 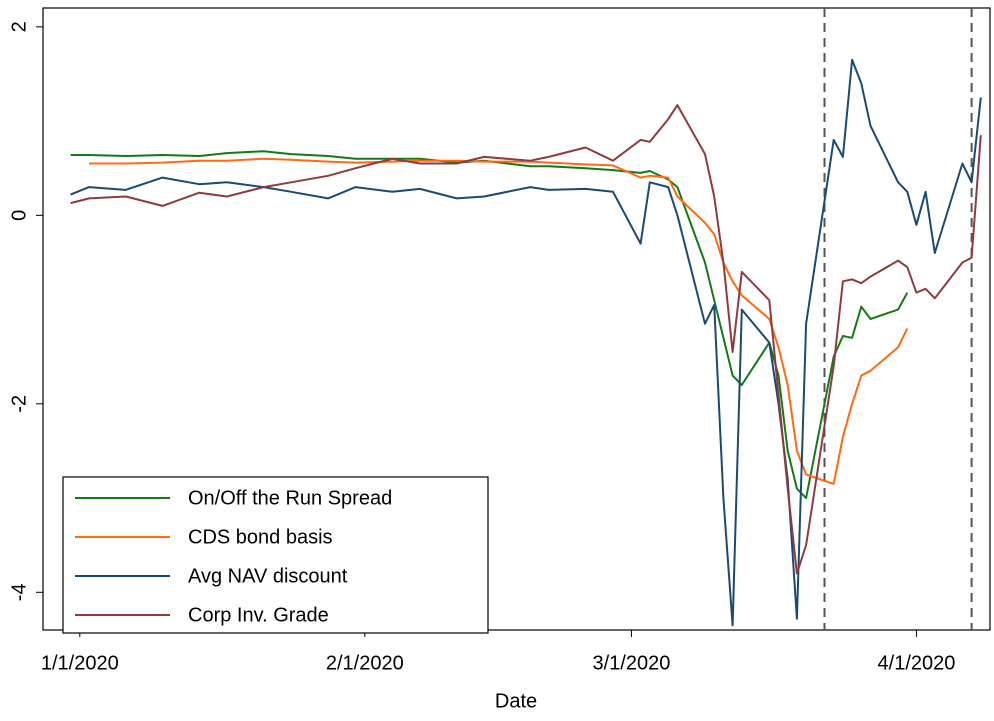 What do you see at coordinates (268, 576) in the screenshot?
I see `legend-label: Avg NAV discount` at bounding box center [268, 576].